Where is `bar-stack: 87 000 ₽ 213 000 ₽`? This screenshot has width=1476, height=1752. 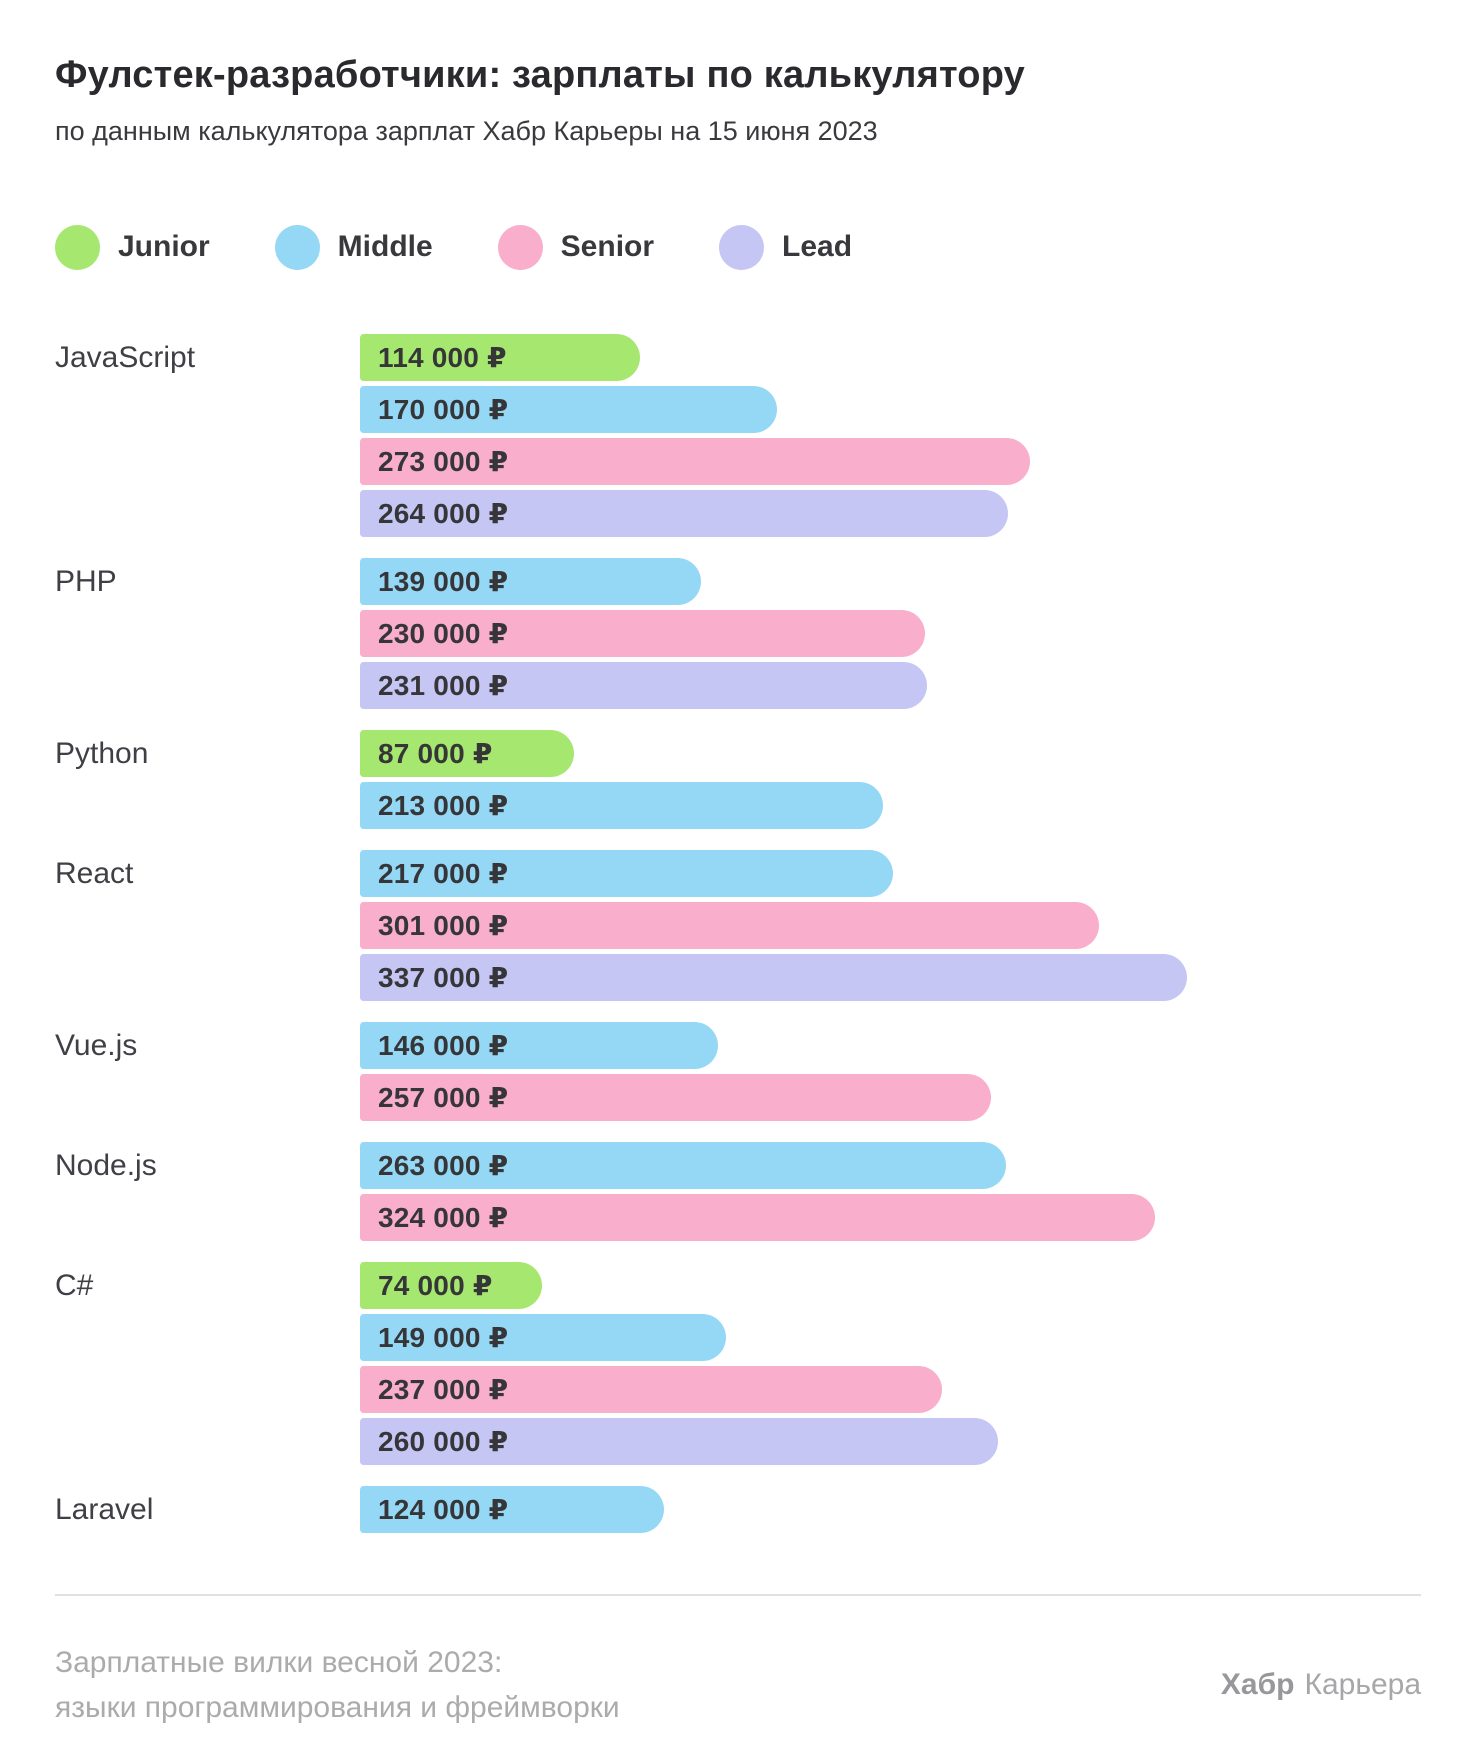 bar-stack: 87 000 ₽ 213 000 ₽ is located at coordinates (890, 779).